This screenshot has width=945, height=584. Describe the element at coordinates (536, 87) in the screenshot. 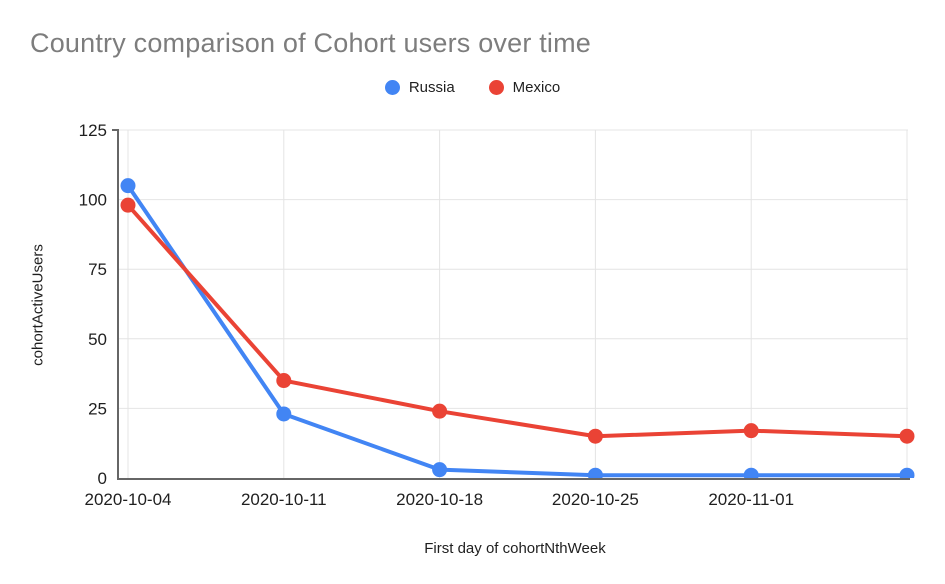

I see `legend-label: Mexico` at that location.